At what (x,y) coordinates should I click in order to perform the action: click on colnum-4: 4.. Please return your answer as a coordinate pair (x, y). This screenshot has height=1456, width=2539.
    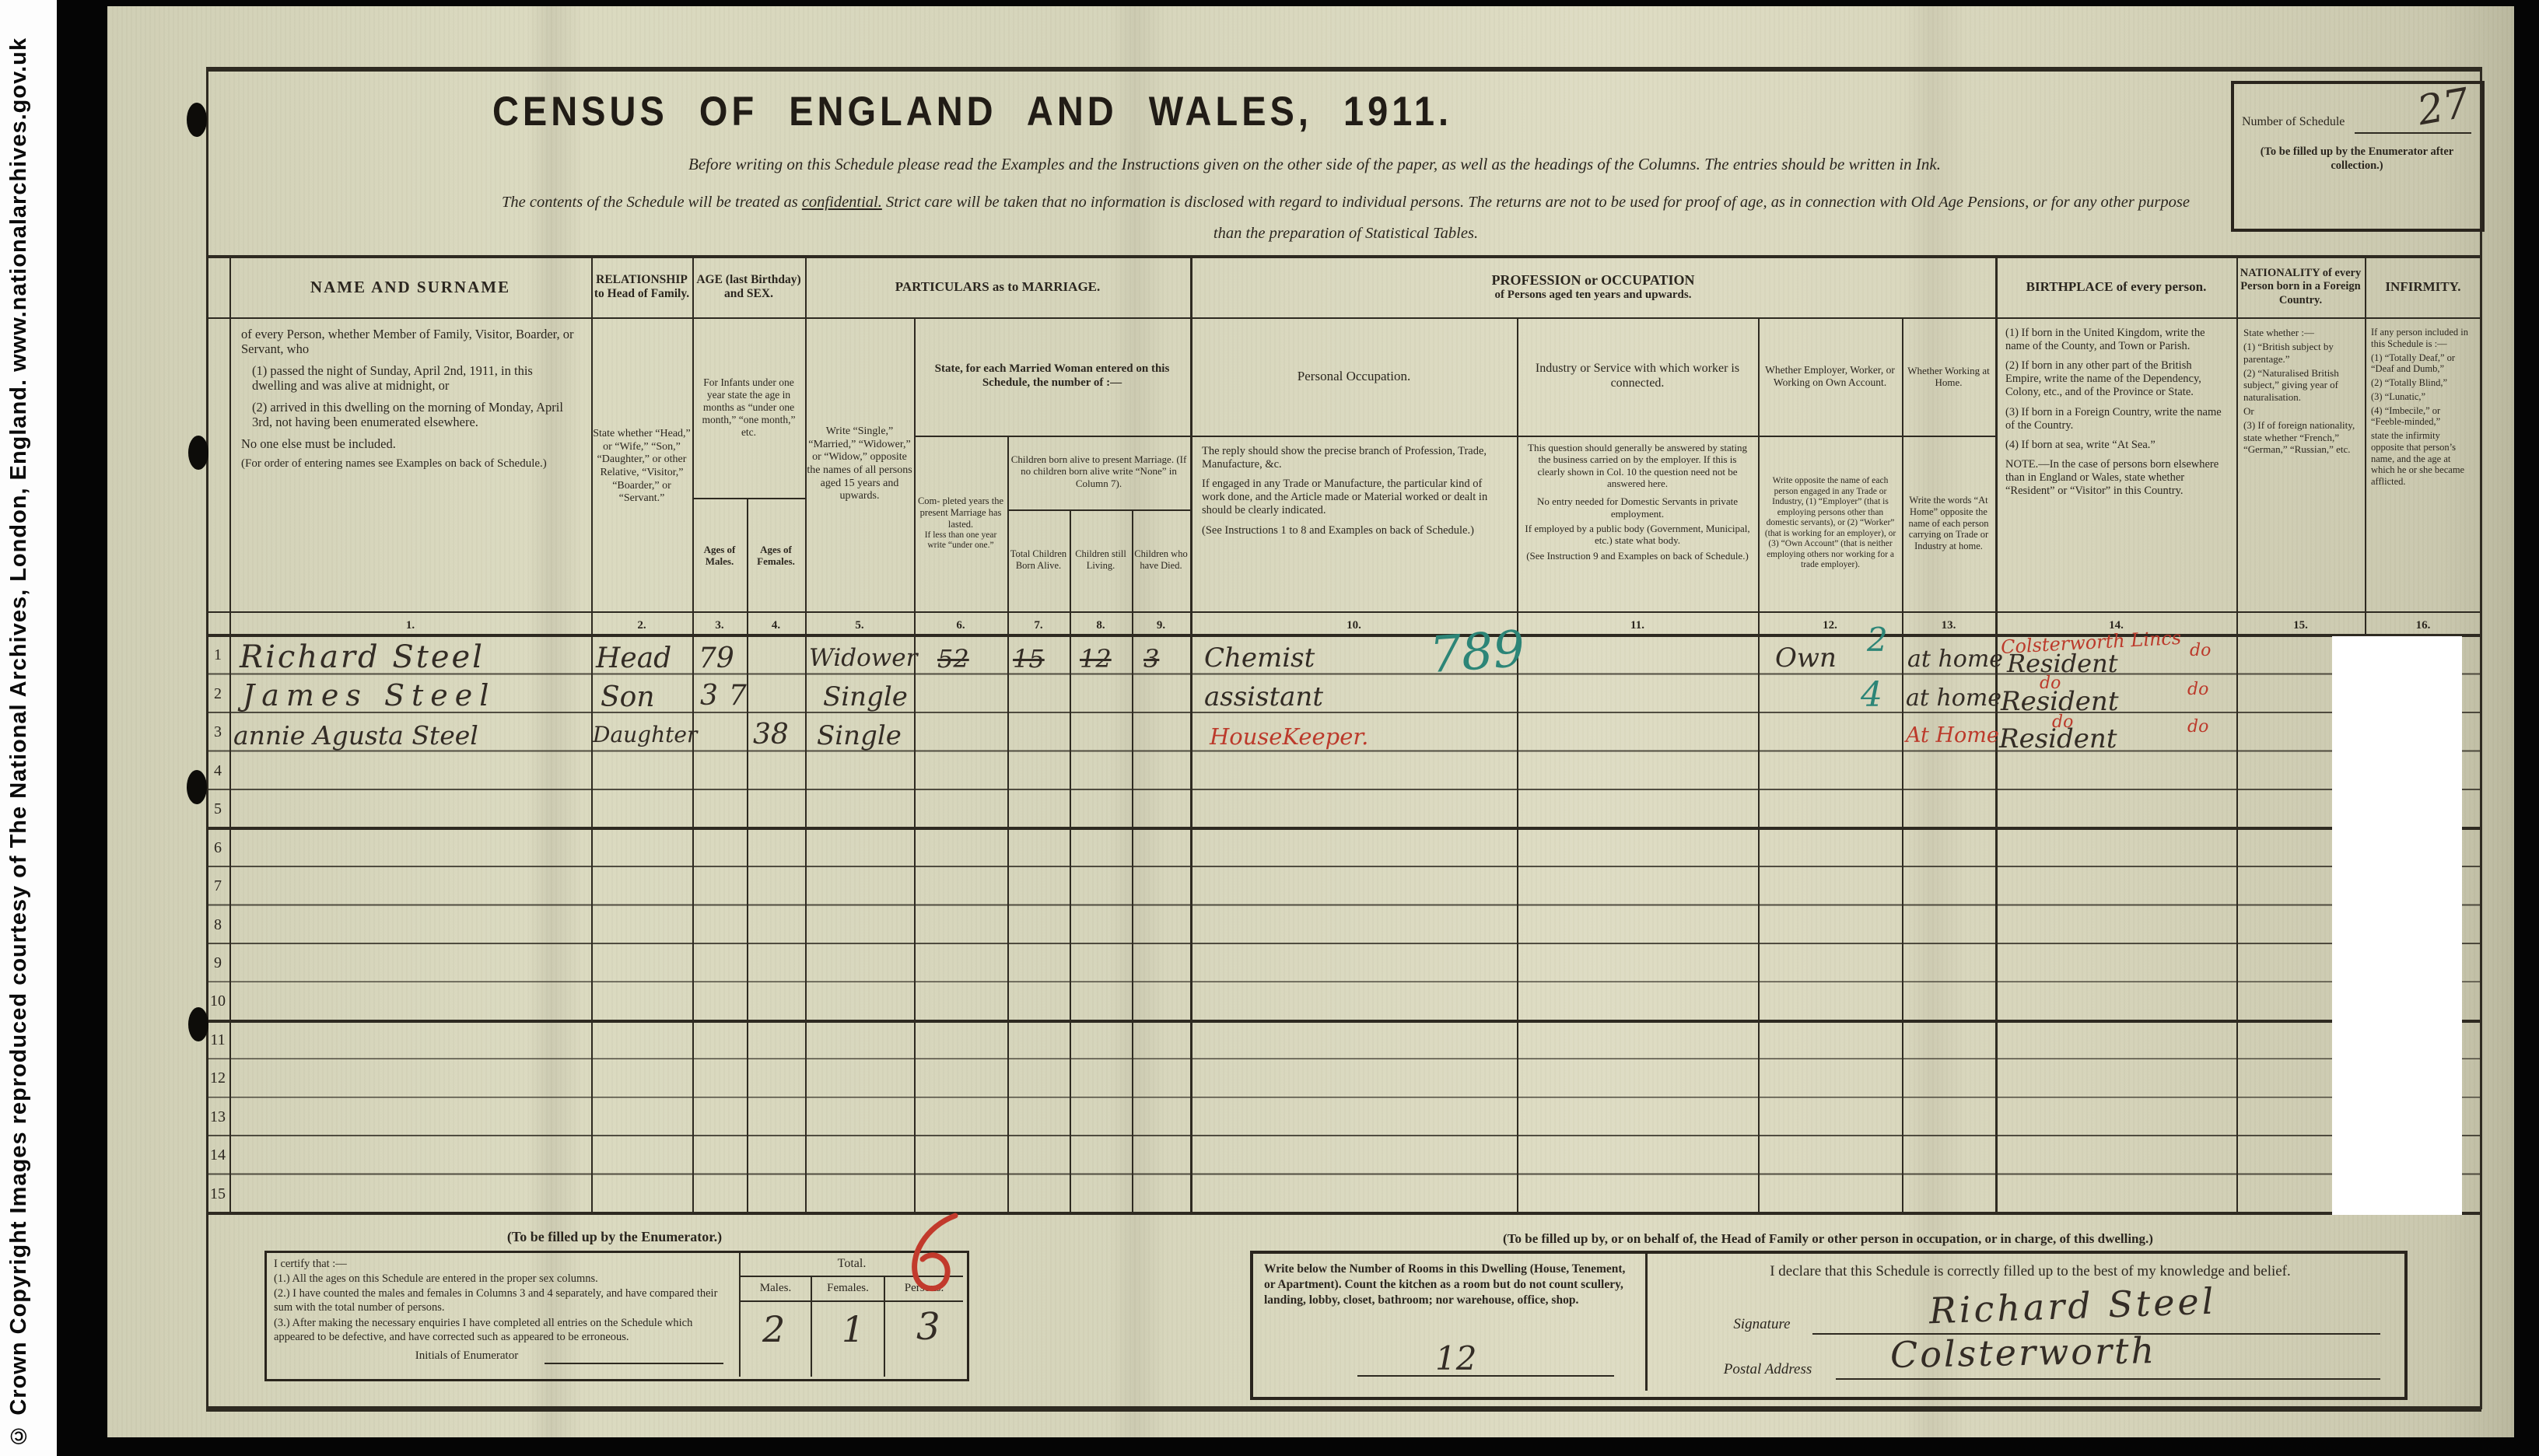
    Looking at the image, I should click on (776, 625).